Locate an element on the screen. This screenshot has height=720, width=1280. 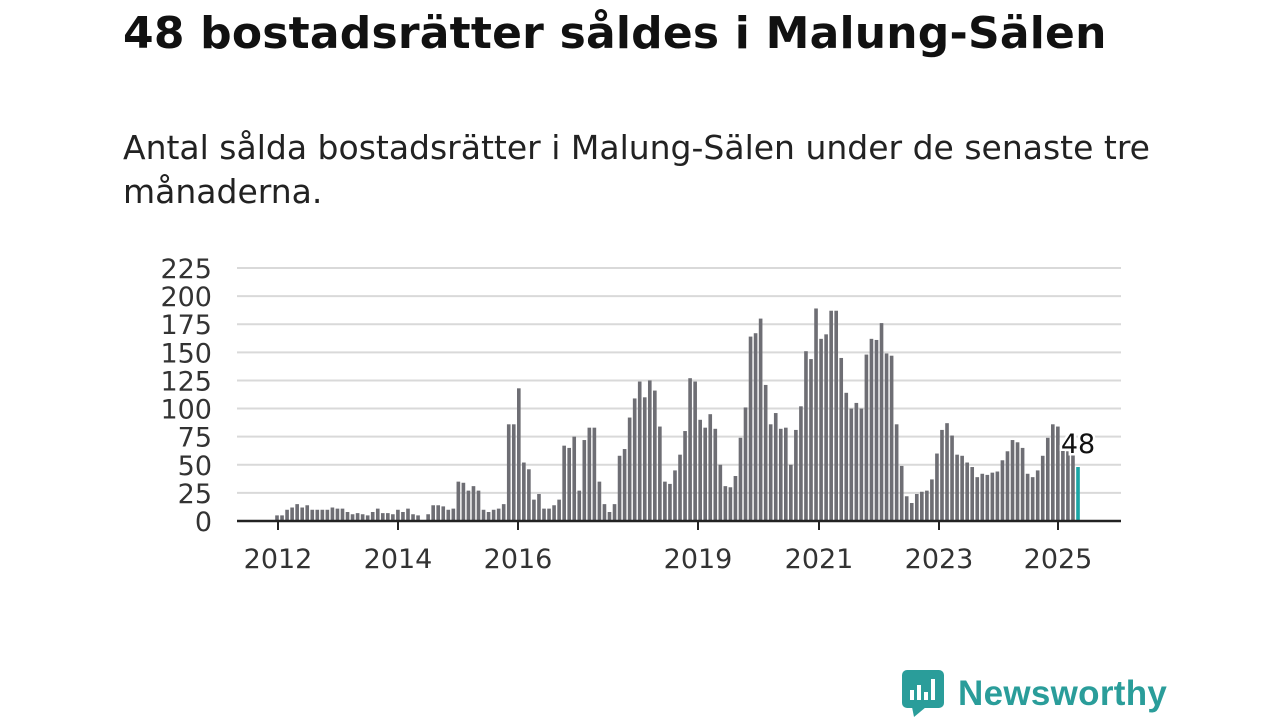
x-tick-label: 2023 is located at coordinates (939, 559).